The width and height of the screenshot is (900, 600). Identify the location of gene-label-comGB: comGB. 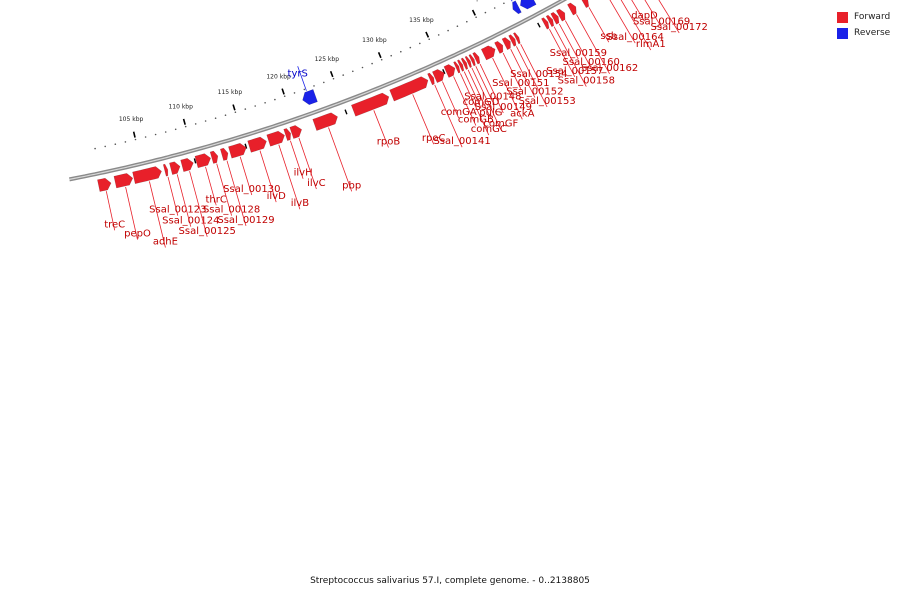
(476, 120).